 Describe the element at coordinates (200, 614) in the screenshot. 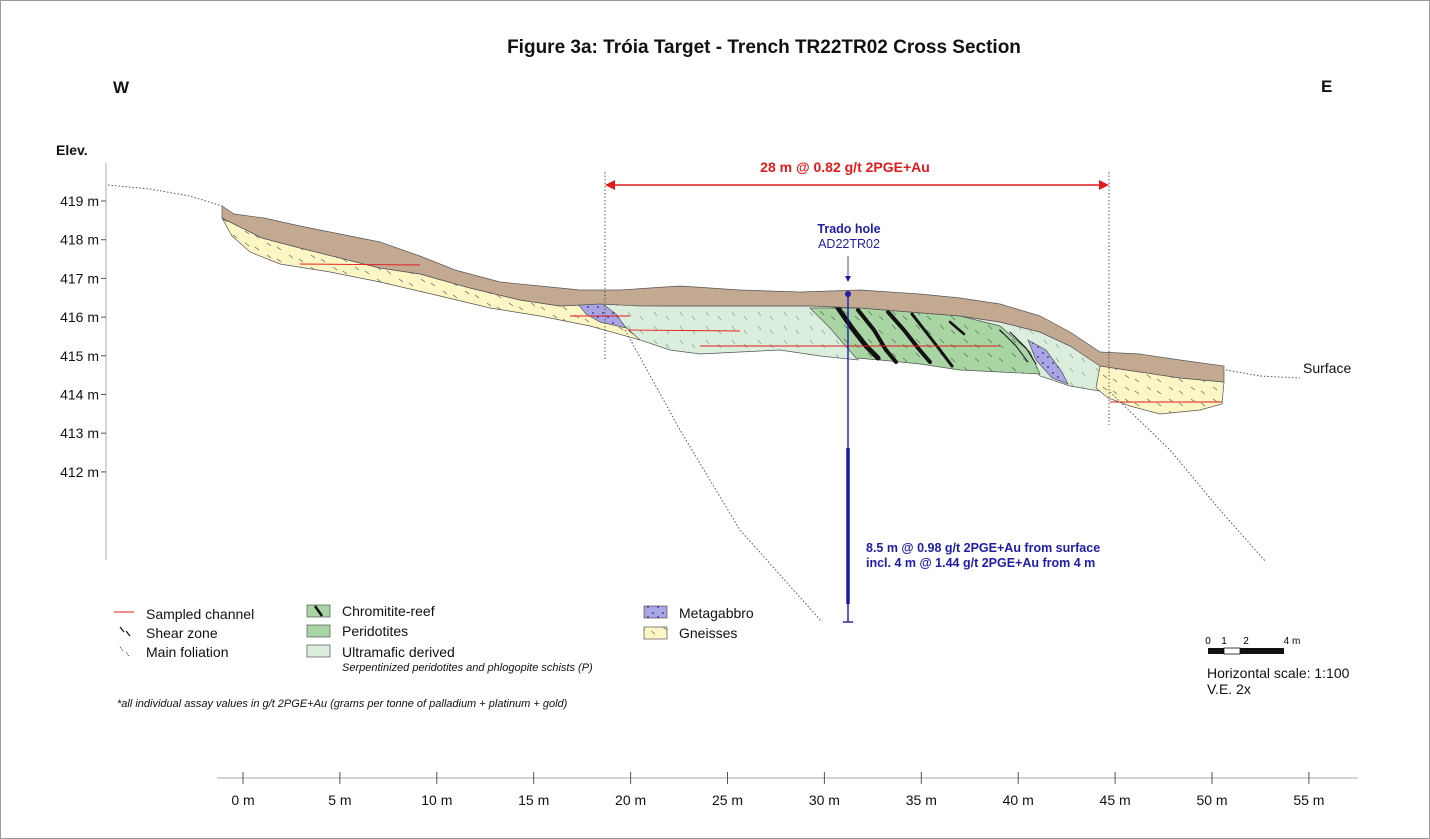

I see `legend-sampled-channel: Sampled channel` at that location.